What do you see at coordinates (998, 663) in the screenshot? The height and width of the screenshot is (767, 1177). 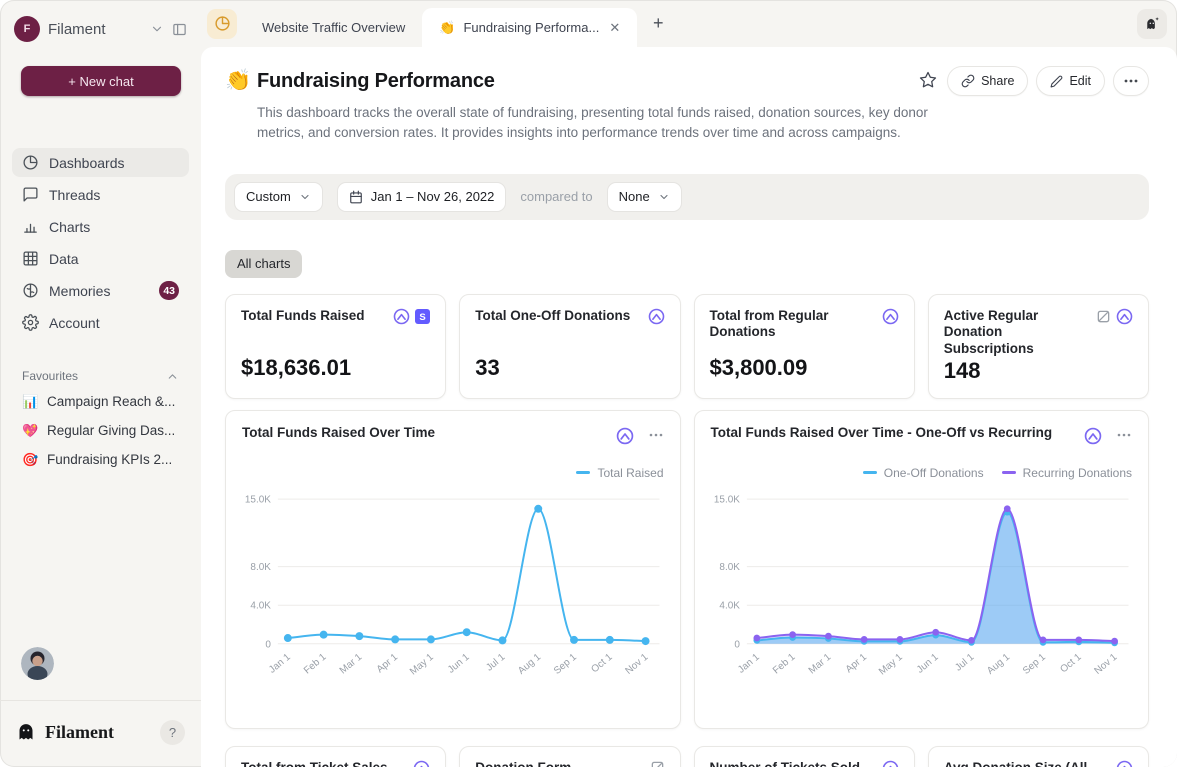 I see `svg-text: Aug 1` at bounding box center [998, 663].